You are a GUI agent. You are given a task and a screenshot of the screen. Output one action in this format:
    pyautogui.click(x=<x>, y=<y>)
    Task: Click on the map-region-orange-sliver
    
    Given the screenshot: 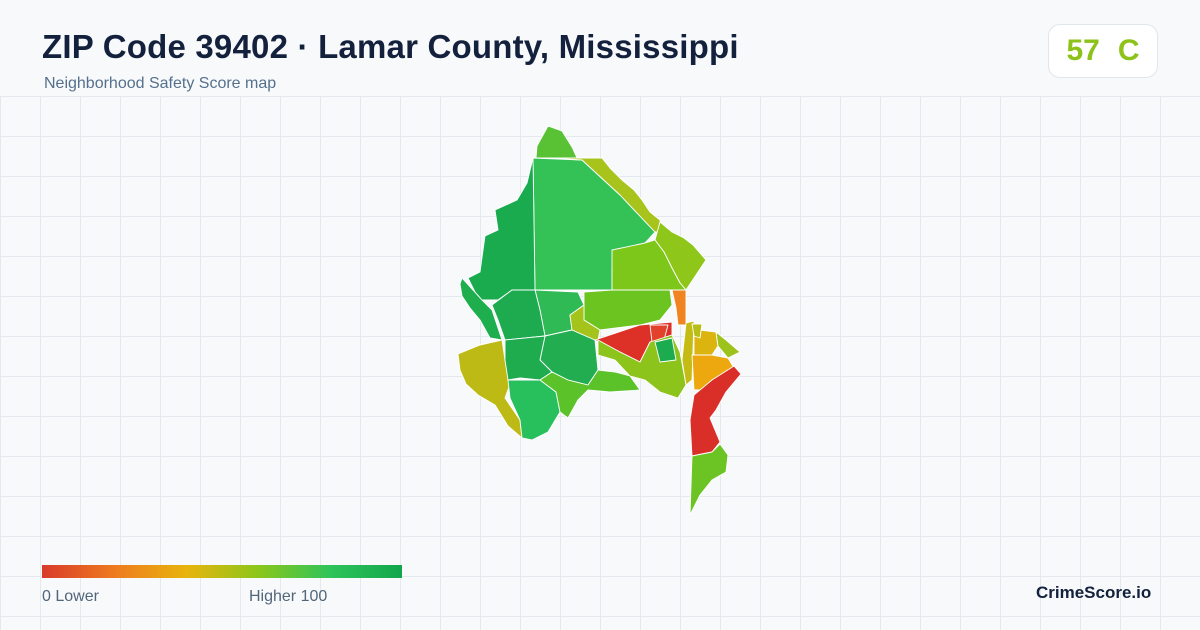 What is the action you would take?
    pyautogui.click(x=679, y=307)
    